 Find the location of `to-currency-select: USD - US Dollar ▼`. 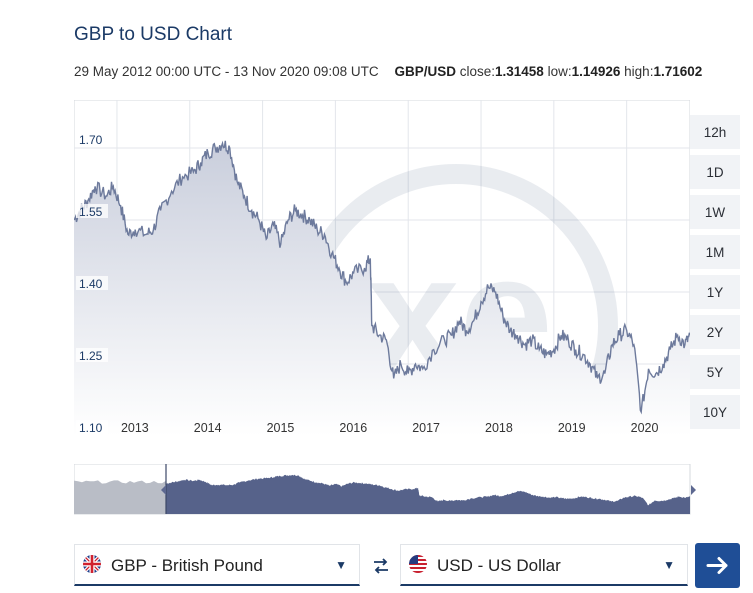

to-currency-select: USD - US Dollar ▼ is located at coordinates (544, 565).